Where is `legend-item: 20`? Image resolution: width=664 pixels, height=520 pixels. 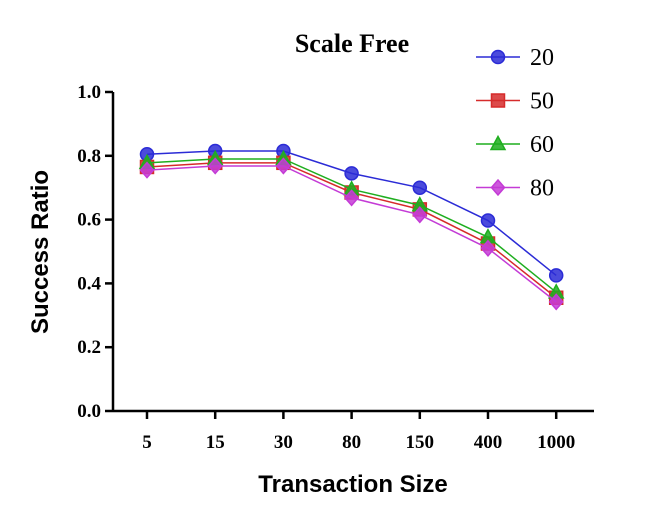 legend-item: 20 is located at coordinates (515, 58).